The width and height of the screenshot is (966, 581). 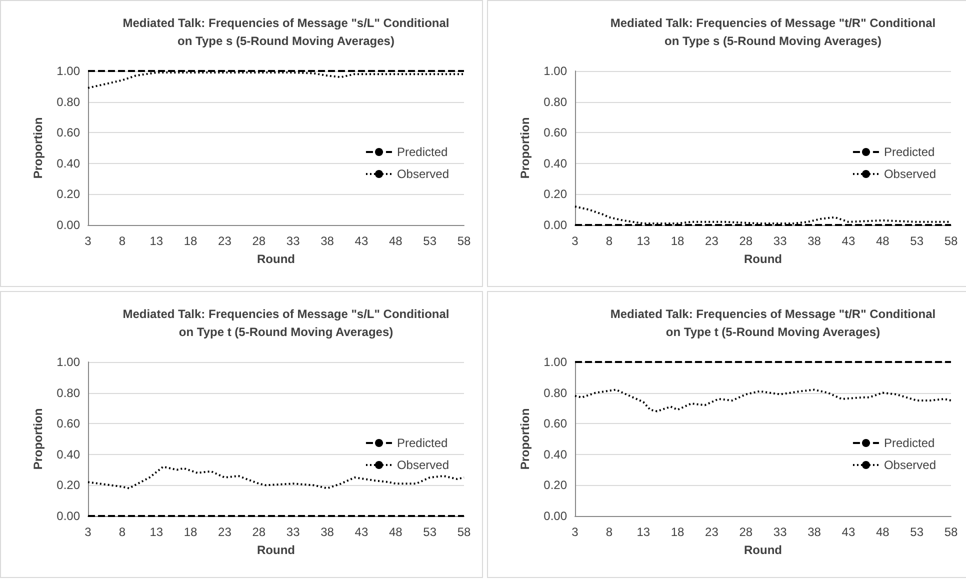 I want to click on chart-title: Mediated Talk: Frequencies of Message "s/L" Conditional on Type s (5-Round Moving Averages), so click(x=286, y=32).